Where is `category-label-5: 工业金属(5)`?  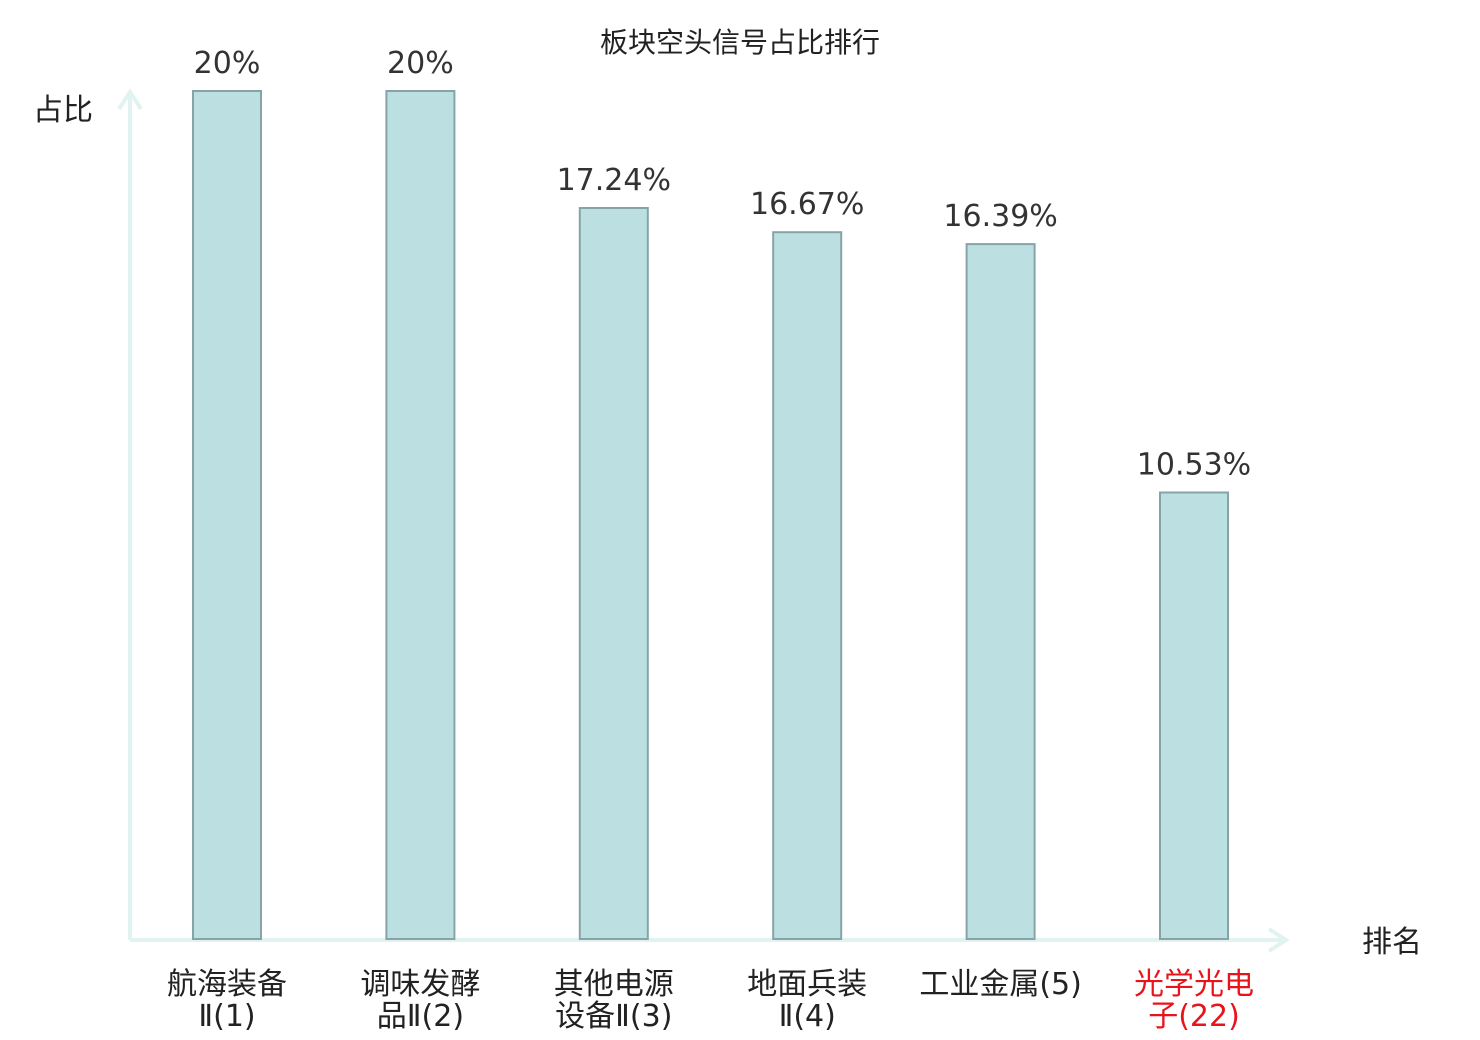 category-label-5: 工业金属(5) is located at coordinates (1000, 984).